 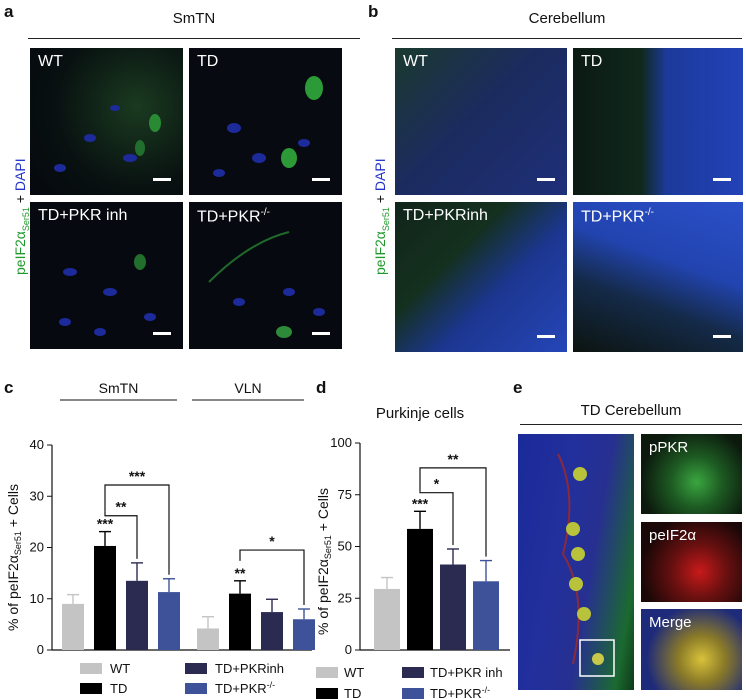 What do you see at coordinates (345, 494) in the screenshot?
I see `y-tick-label: 75` at bounding box center [345, 494].